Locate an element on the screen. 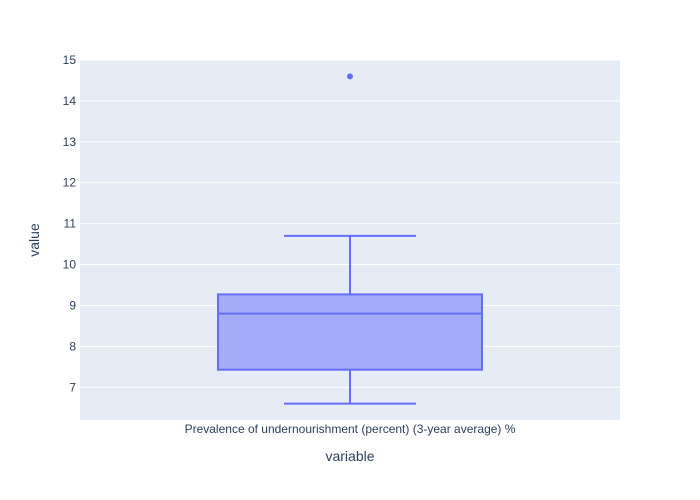 The image size is (700, 500). y-tick-label-7: 7 is located at coordinates (72, 387).